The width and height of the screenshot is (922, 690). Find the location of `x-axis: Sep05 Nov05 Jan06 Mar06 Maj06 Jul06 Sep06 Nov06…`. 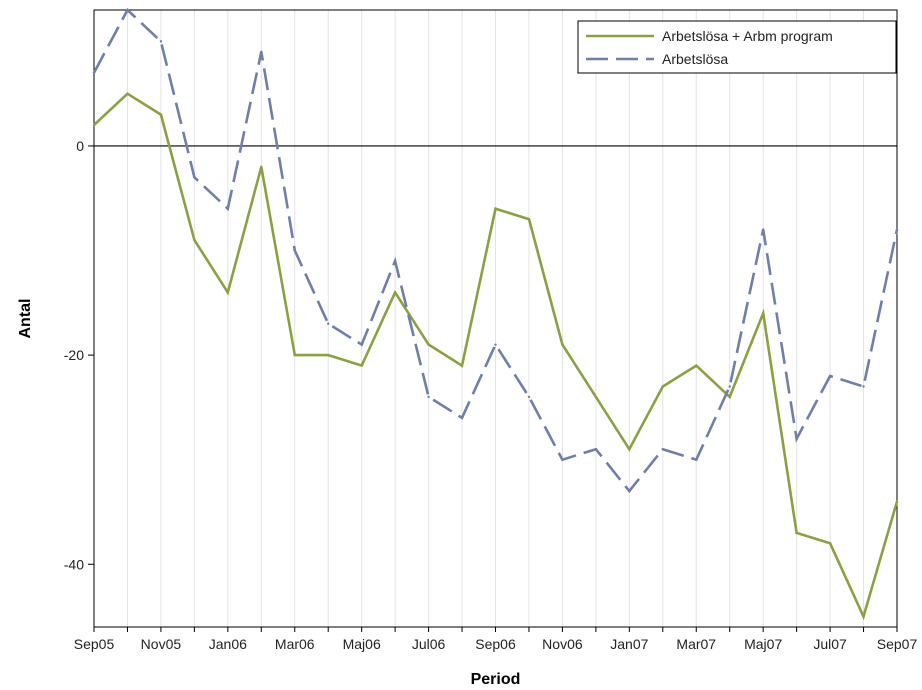

x-axis: Sep05 Nov05 Jan06 Mar06 Maj06 Jul06 Sep06 Nov06… is located at coordinates (496, 639).